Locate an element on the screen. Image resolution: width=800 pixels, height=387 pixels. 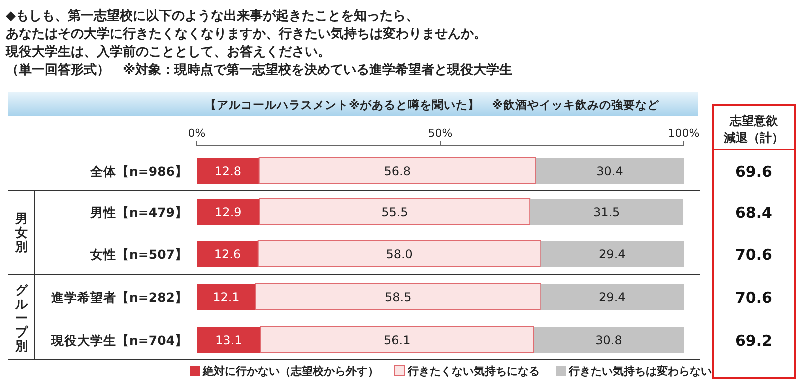
x-tick-label: 50% is located at coordinates (440, 133).